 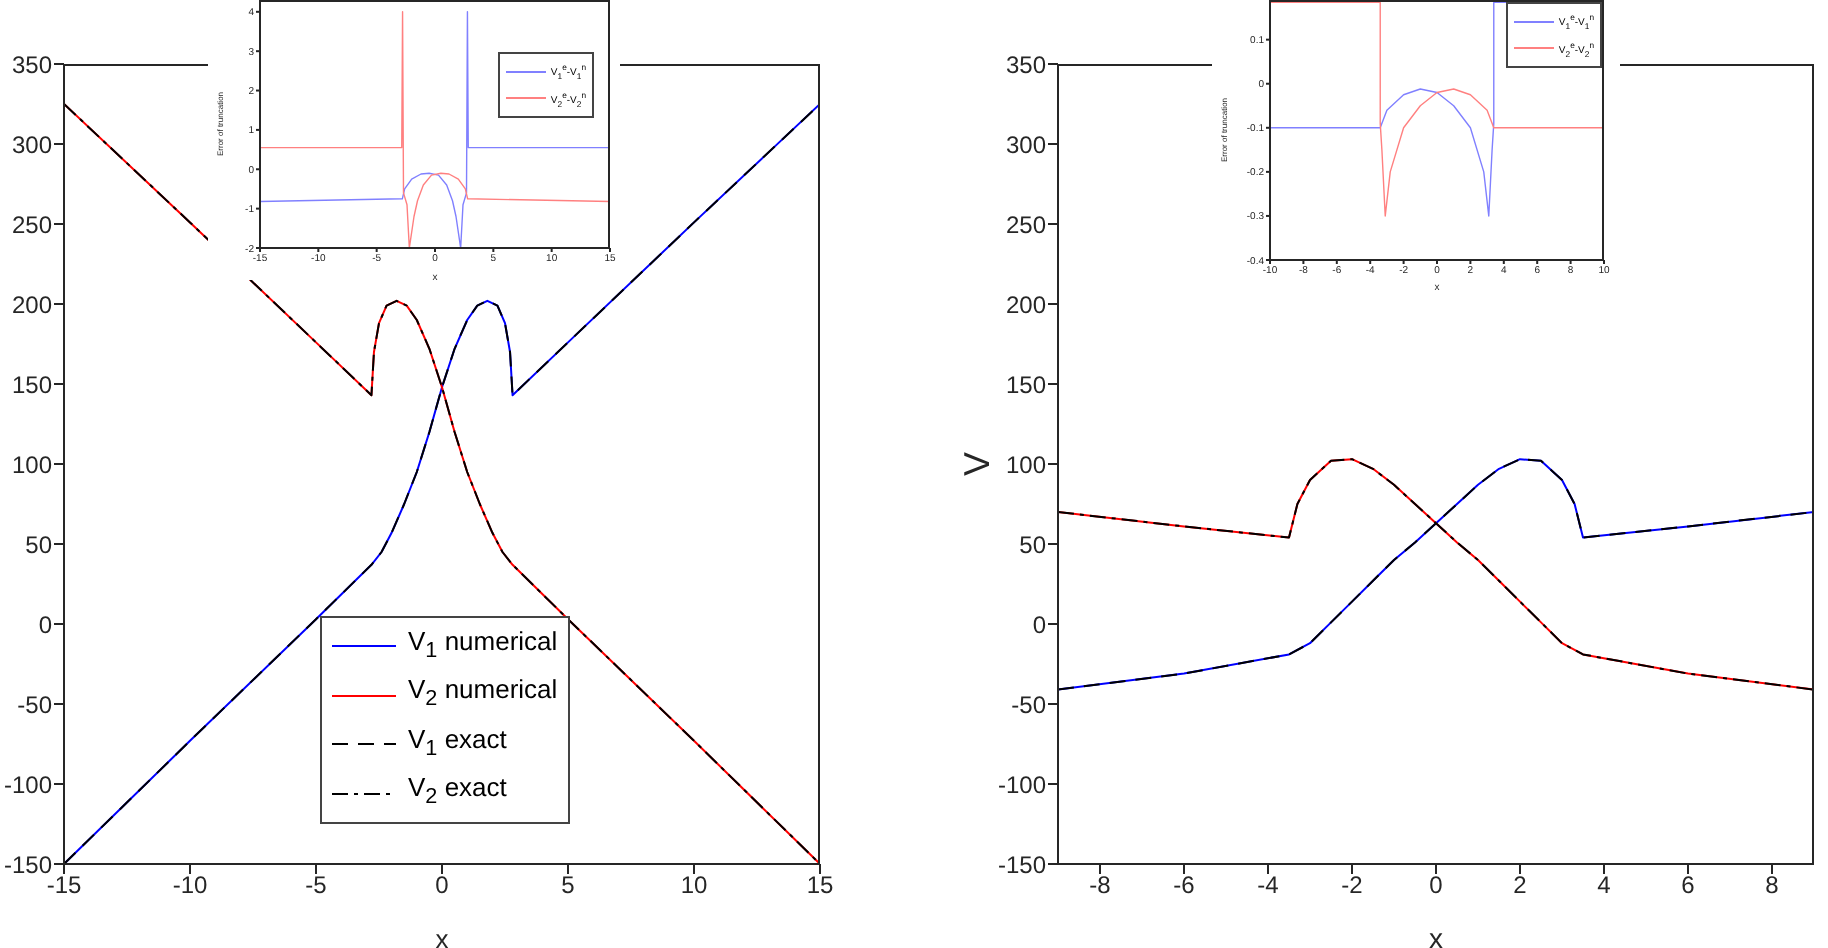 What do you see at coordinates (694, 885) in the screenshot?
I see `x-tick-label: 10` at bounding box center [694, 885].